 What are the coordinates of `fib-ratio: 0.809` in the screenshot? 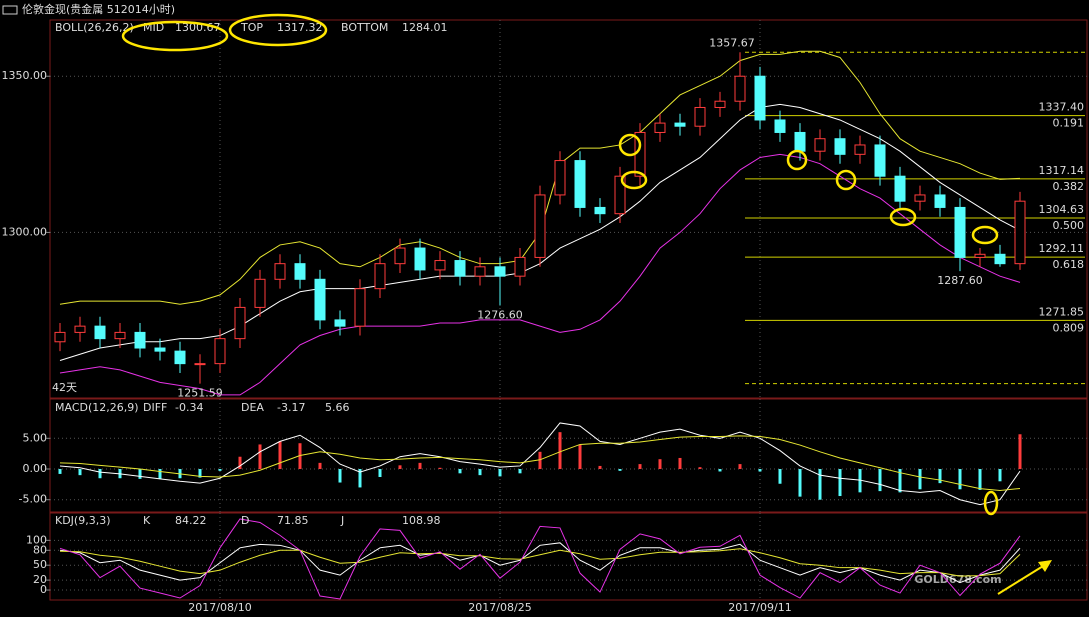 It's located at (1069, 327).